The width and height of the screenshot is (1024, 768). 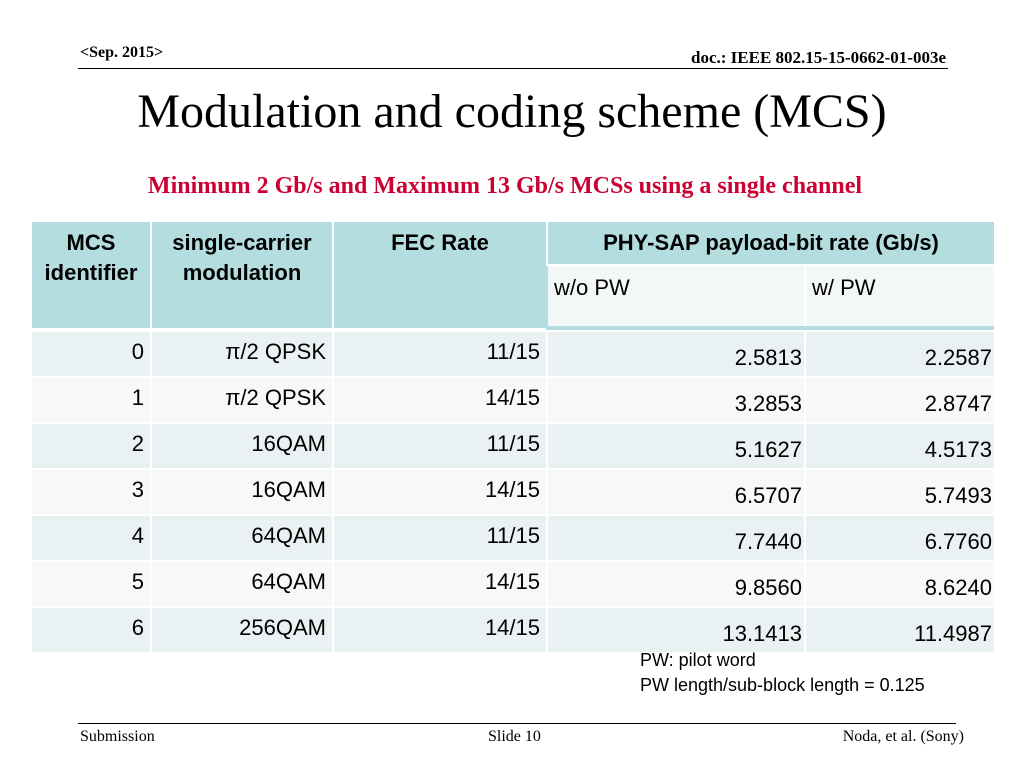 What do you see at coordinates (512, 111) in the screenshot?
I see `slide-title: Modulation and coding scheme (MCS)` at bounding box center [512, 111].